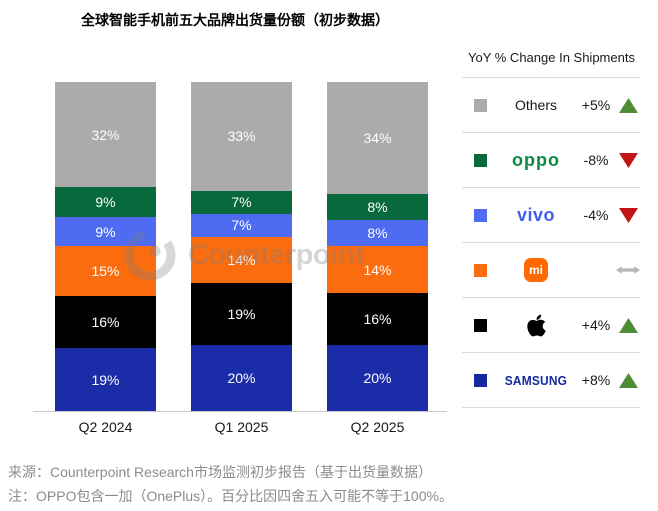 This screenshot has width=658, height=511. I want to click on segment-oppo: 9%, so click(105, 202).